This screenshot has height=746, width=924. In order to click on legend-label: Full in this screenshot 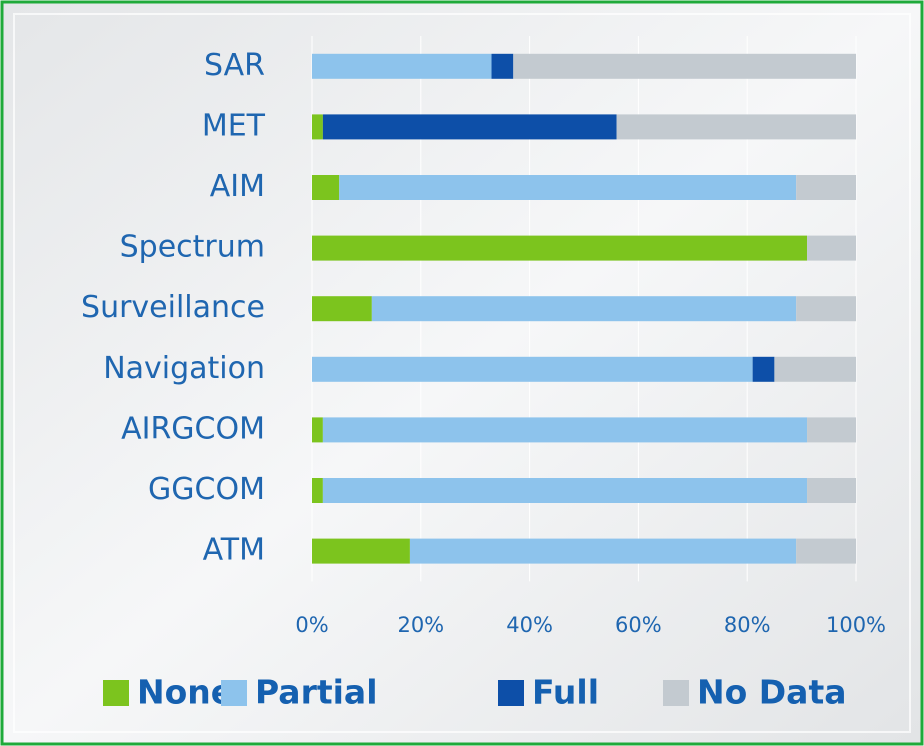, I will do `click(565, 692)`.